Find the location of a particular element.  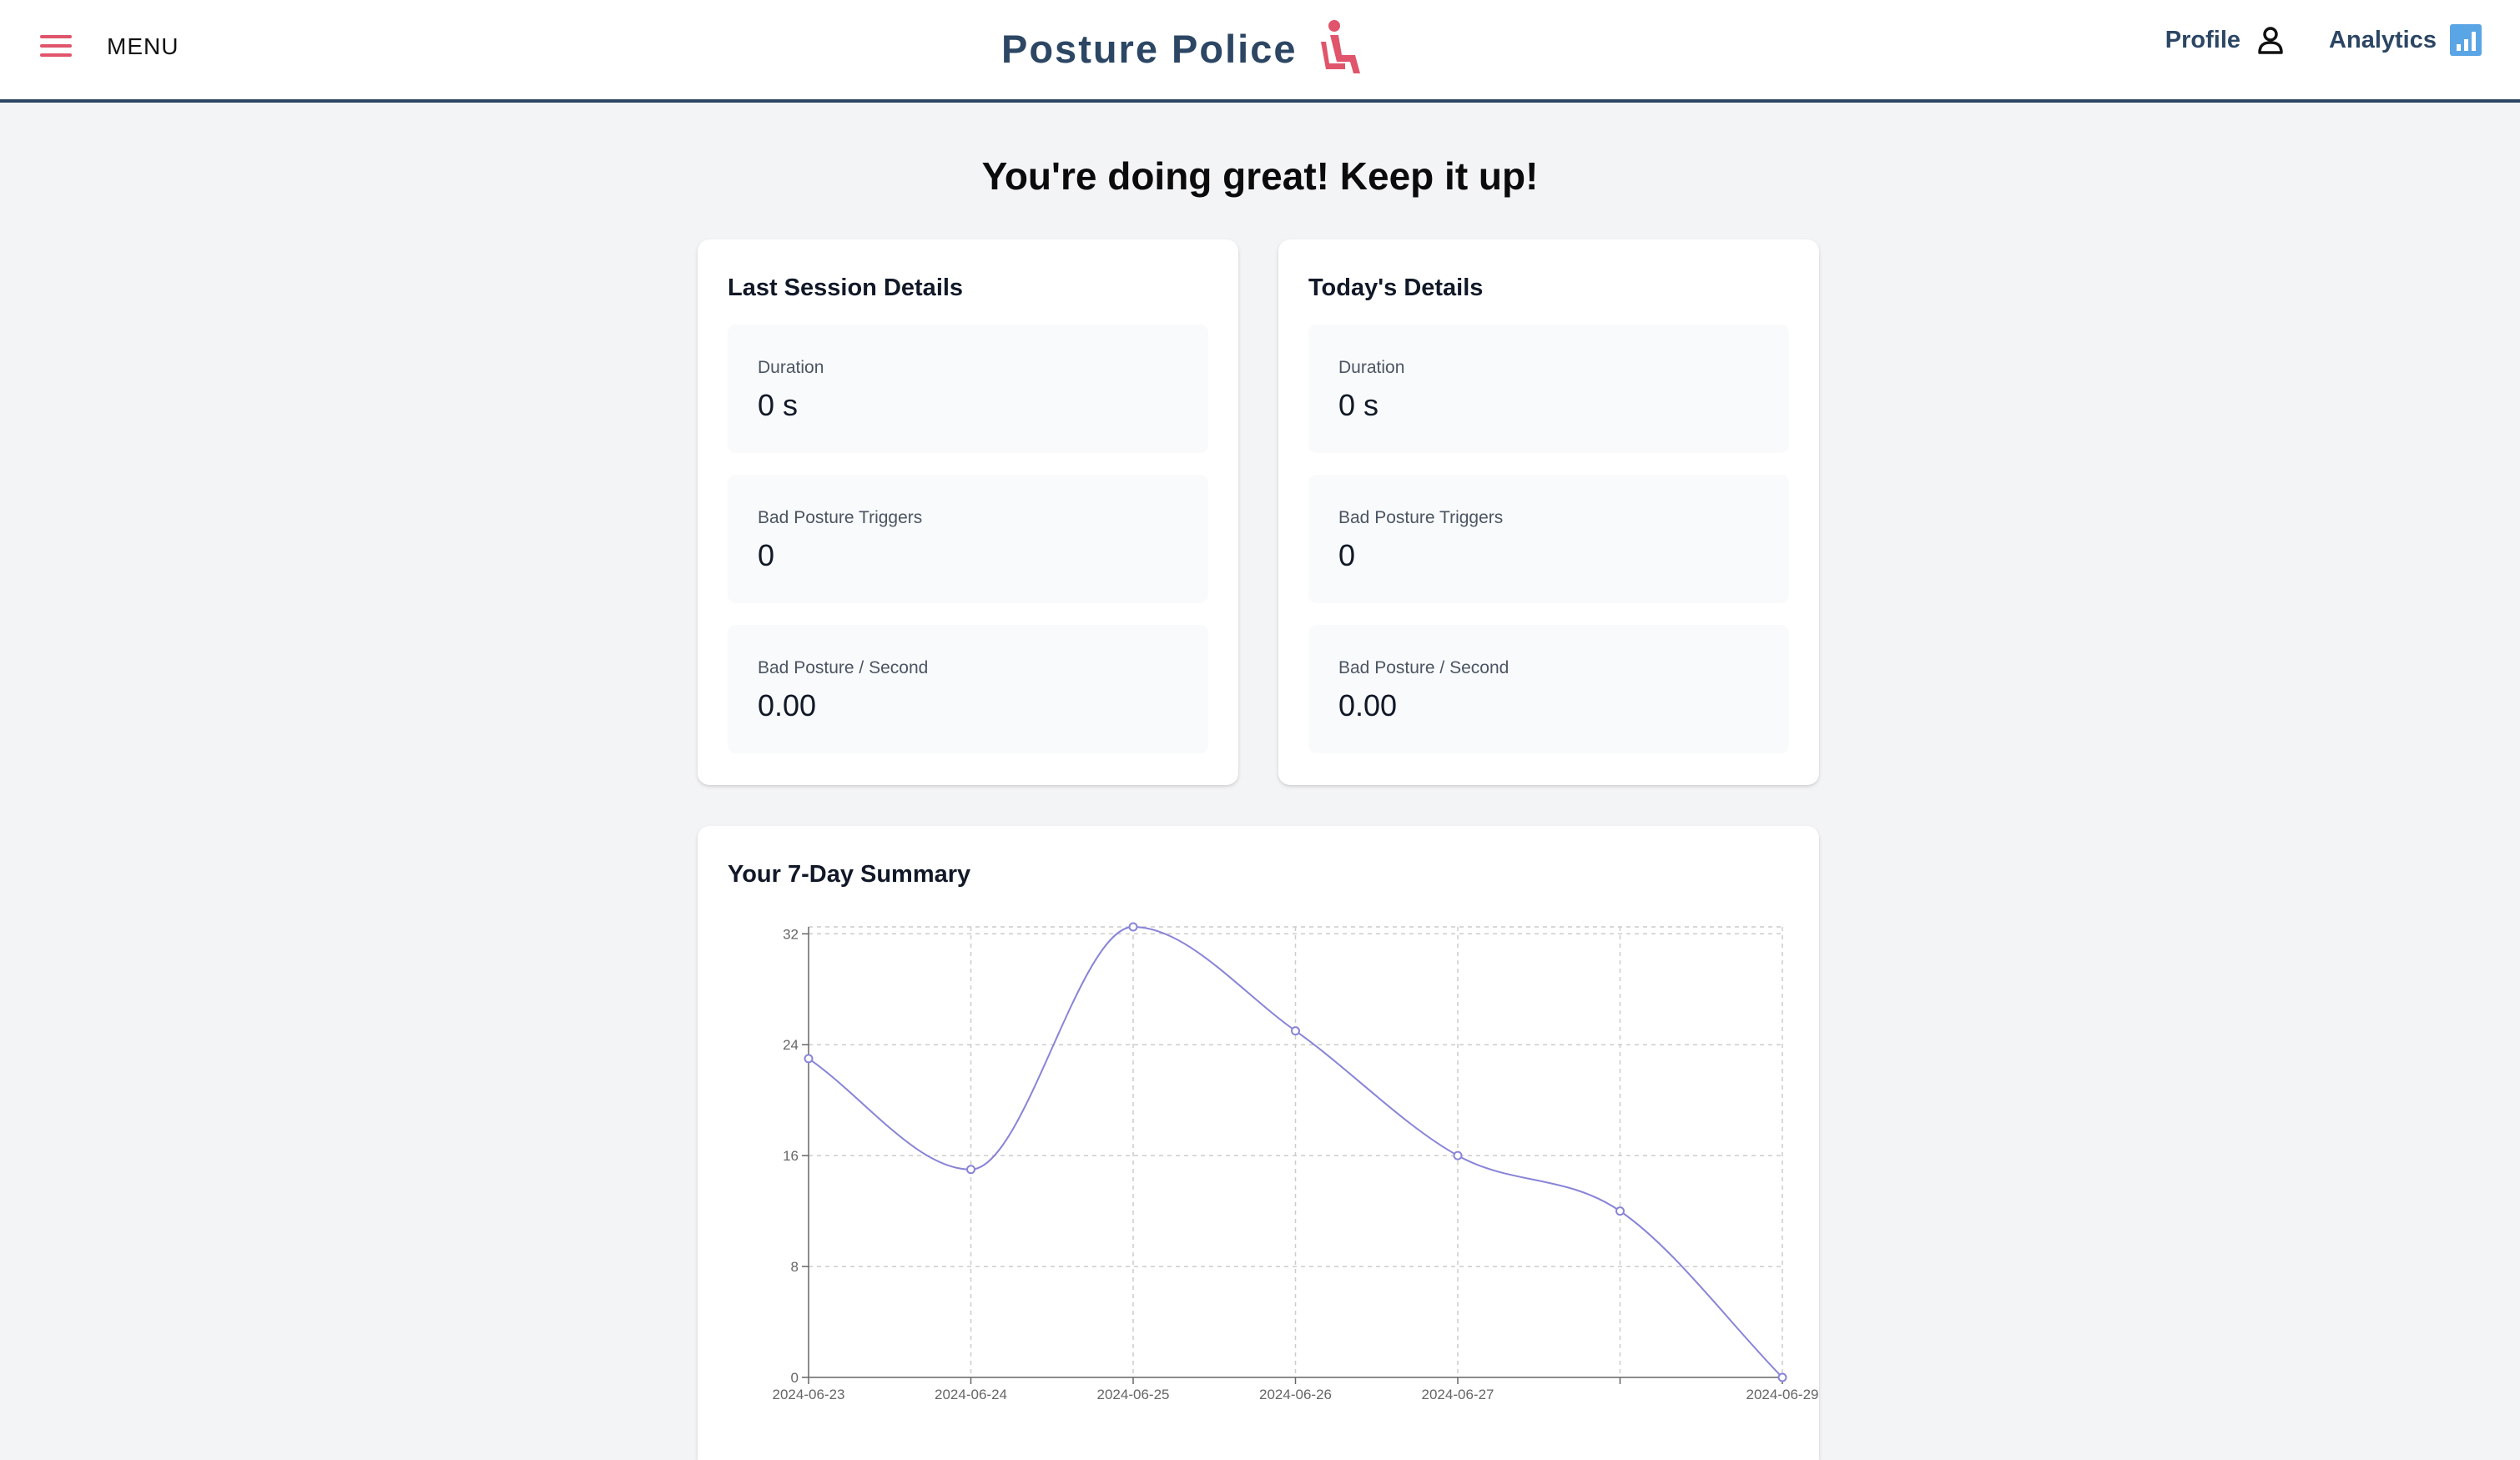

seated-person-icon is located at coordinates (1340, 46).